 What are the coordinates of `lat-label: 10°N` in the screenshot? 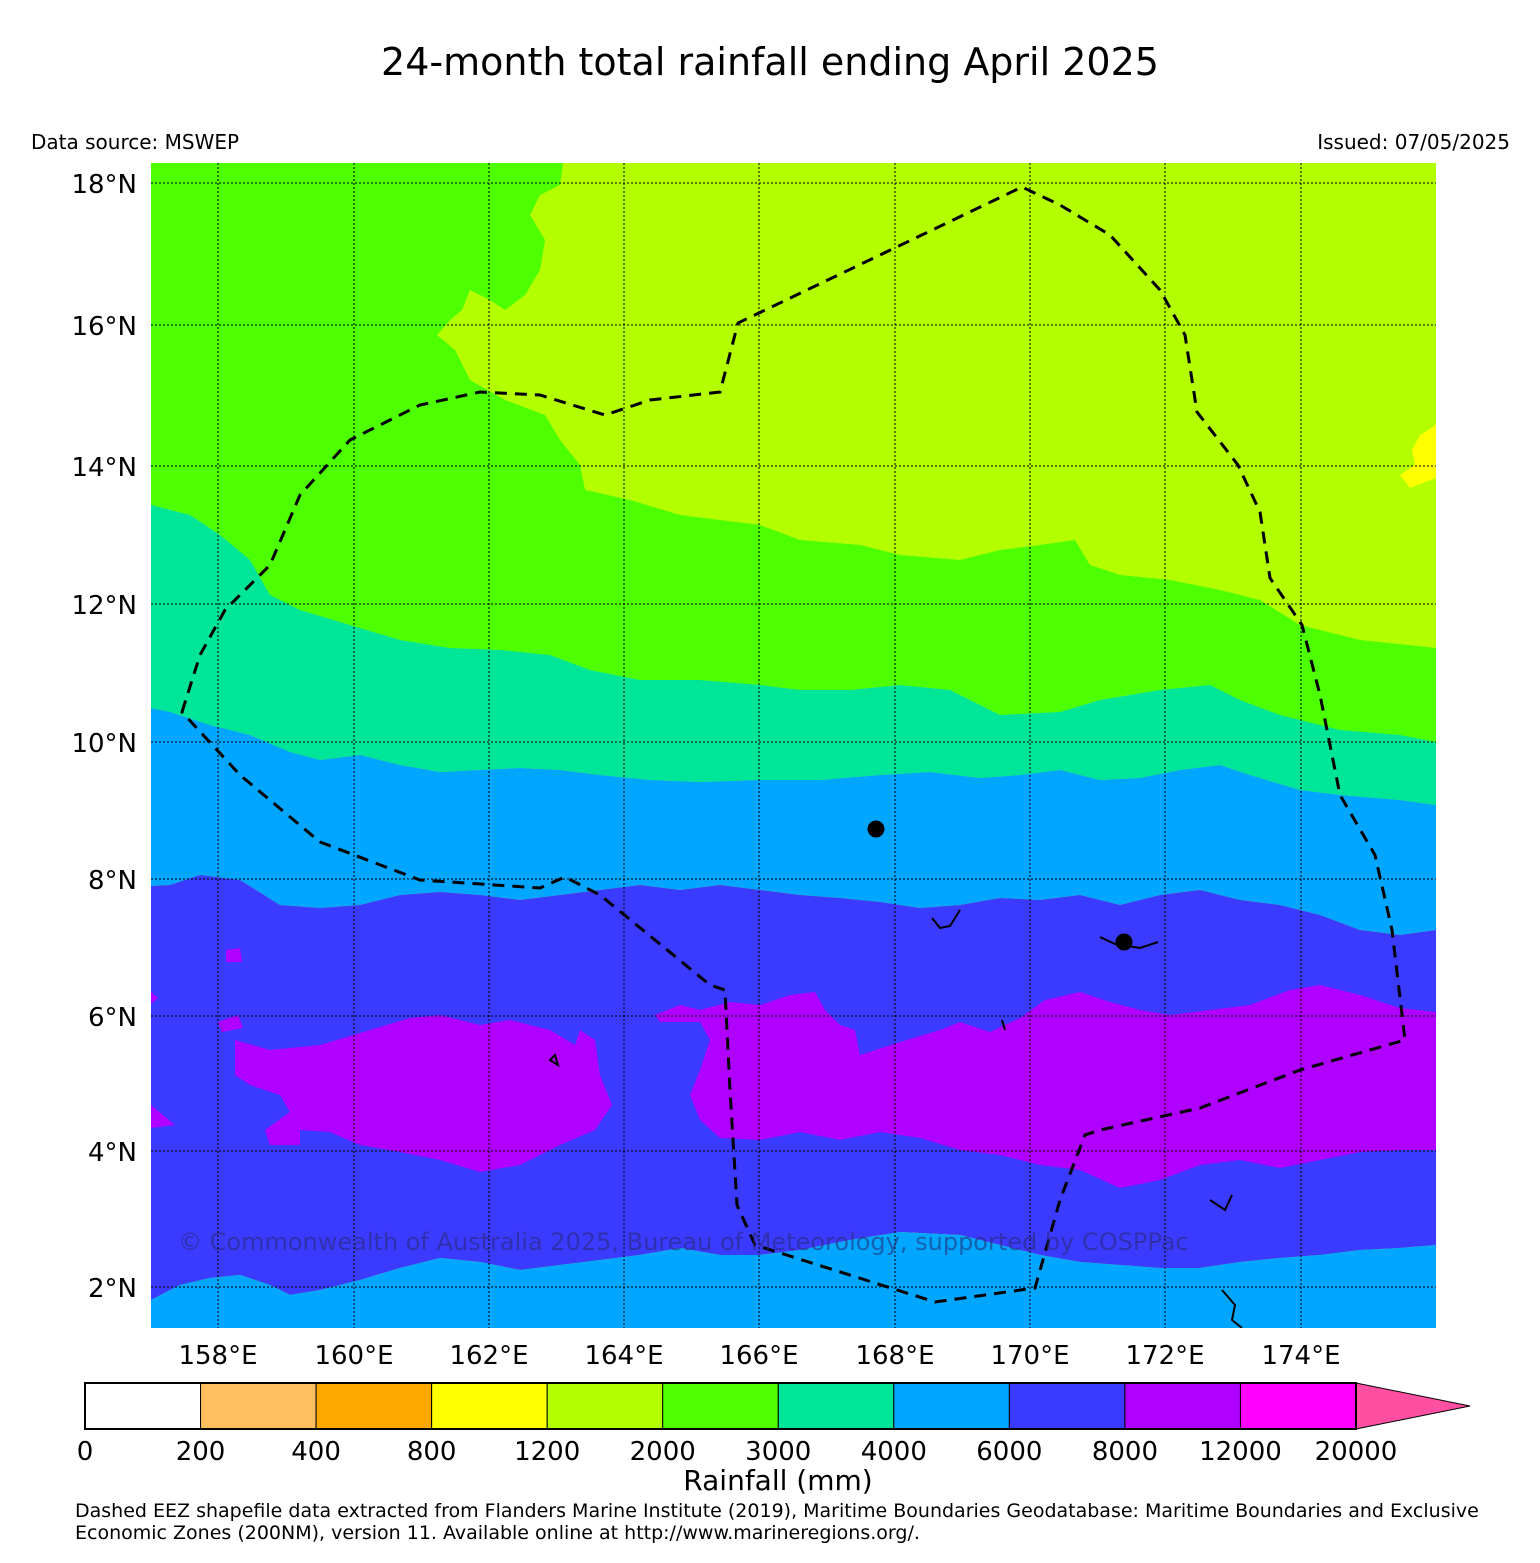 It's located at (104, 744).